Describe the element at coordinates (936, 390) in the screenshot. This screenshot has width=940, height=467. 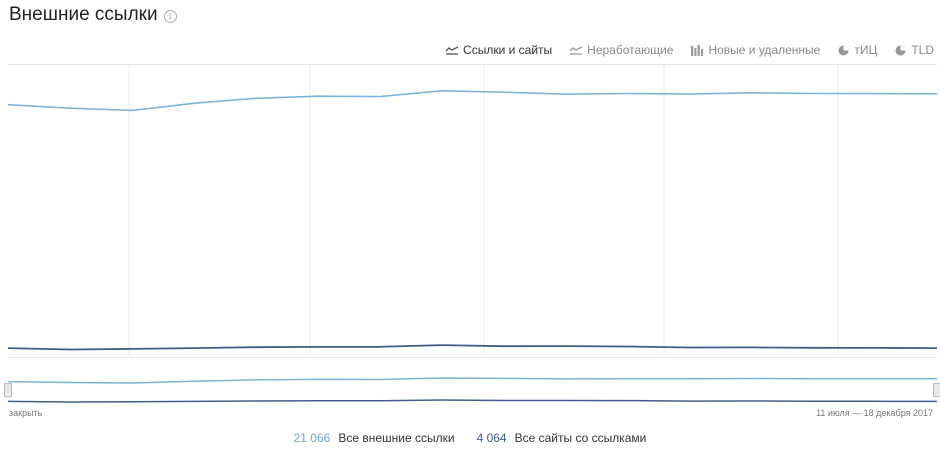
I see `range-handle-right` at that location.